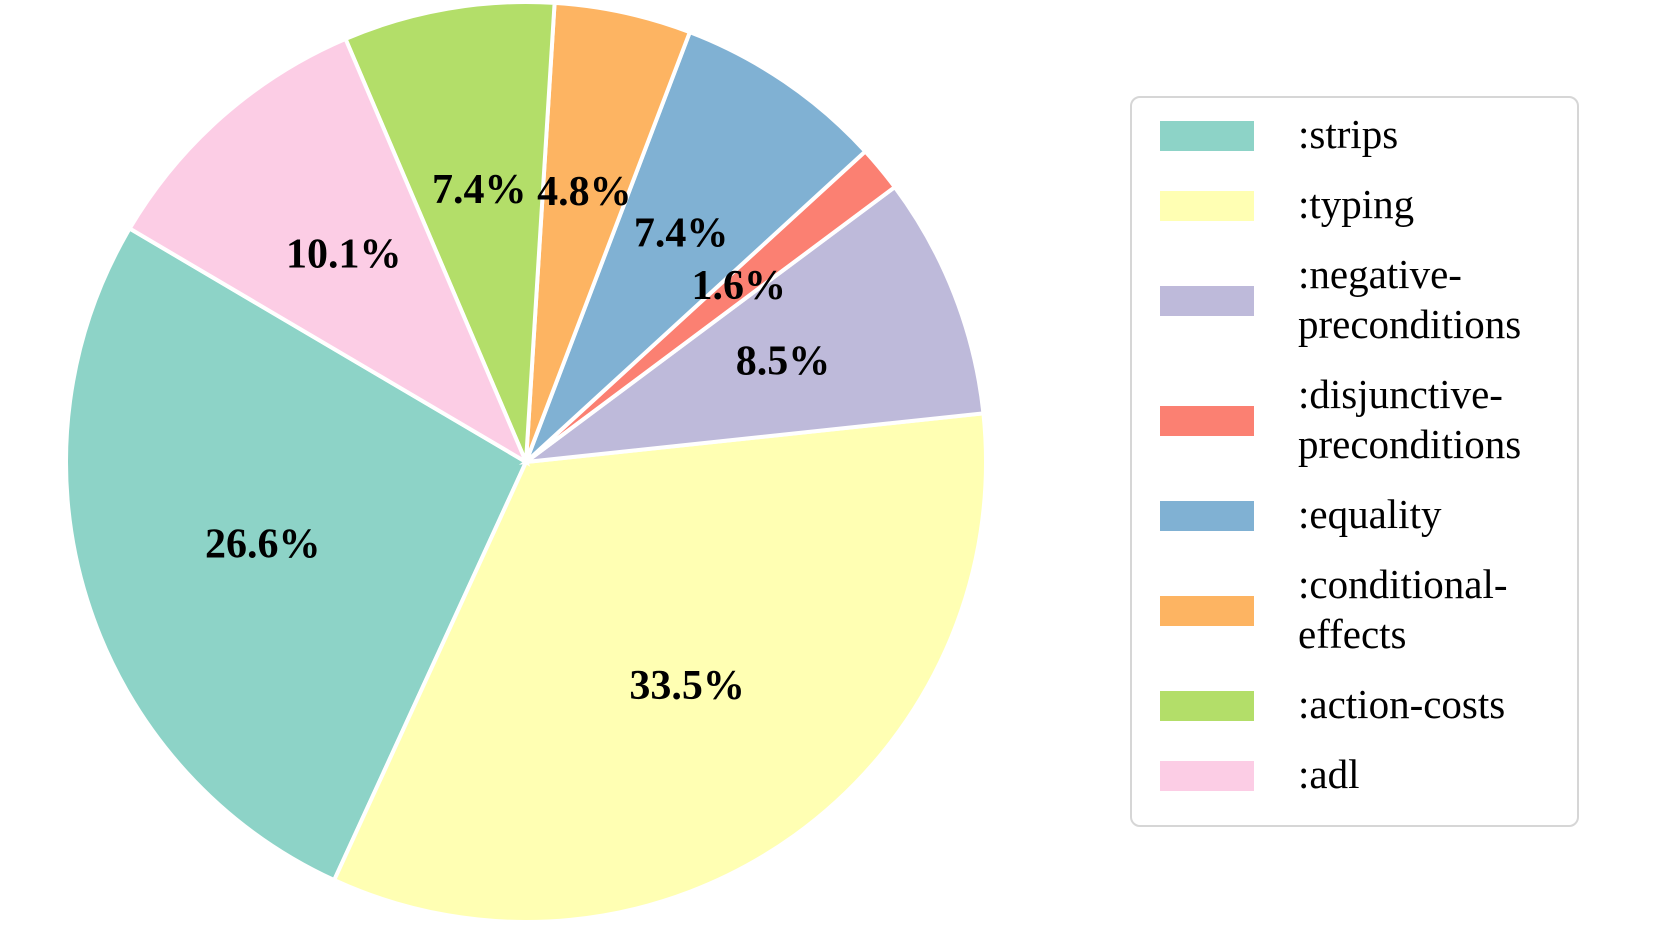  I want to click on legend-label-4: :disjunctive-preconditions, so click(1409, 419).